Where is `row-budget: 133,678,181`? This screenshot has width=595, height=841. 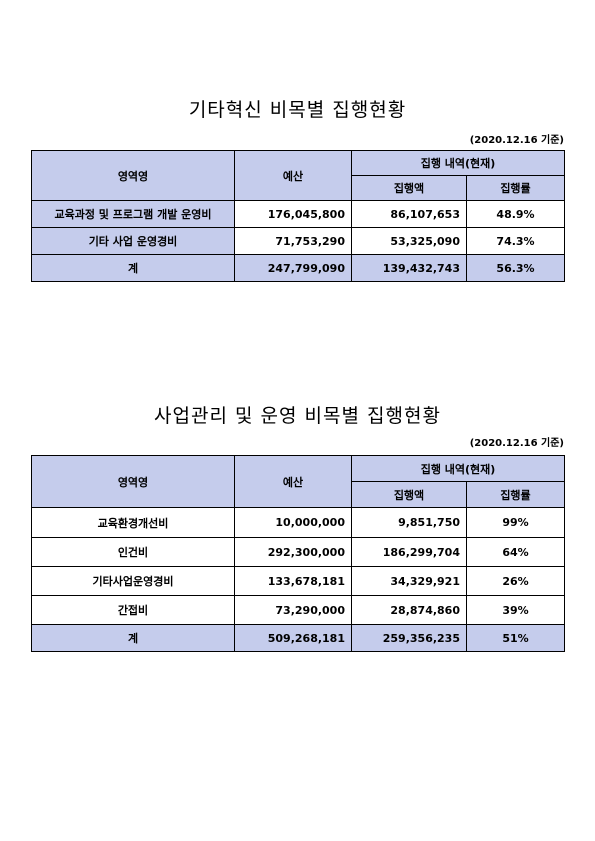 row-budget: 133,678,181 is located at coordinates (293, 581).